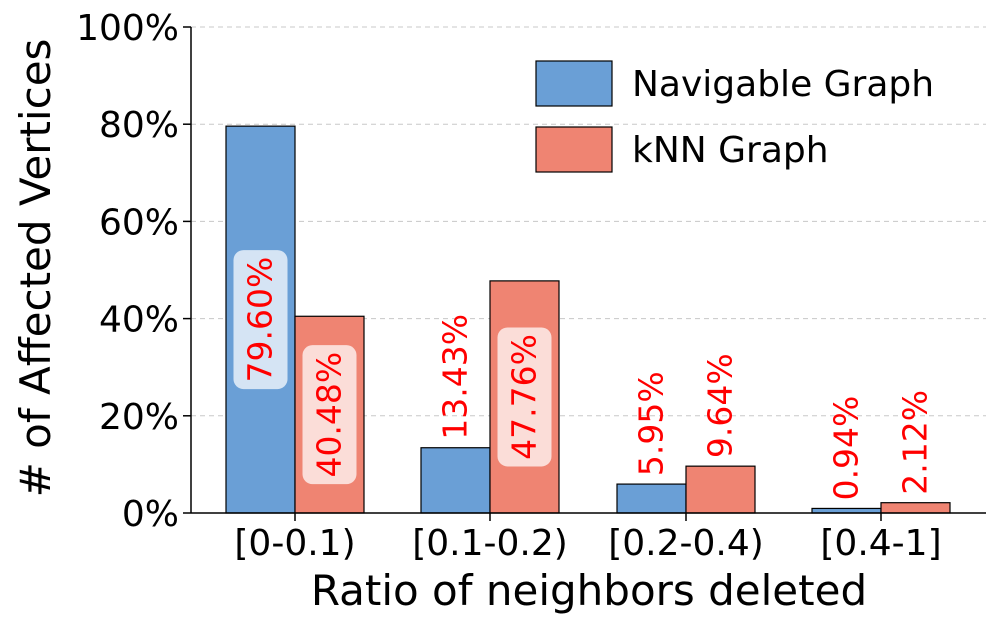 This screenshot has height=625, width=997. I want to click on y-tick-label: 0%, so click(150, 514).